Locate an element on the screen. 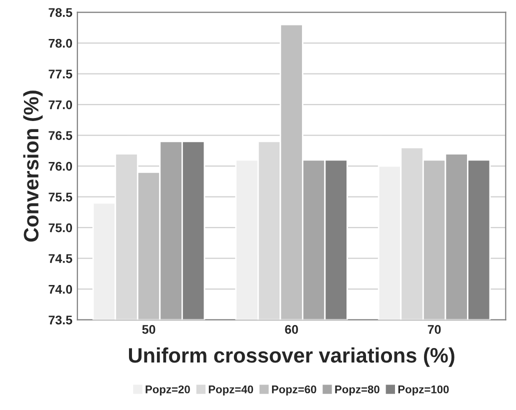 The height and width of the screenshot is (410, 516). y-tick-label: 78.5 is located at coordinates (60, 12).